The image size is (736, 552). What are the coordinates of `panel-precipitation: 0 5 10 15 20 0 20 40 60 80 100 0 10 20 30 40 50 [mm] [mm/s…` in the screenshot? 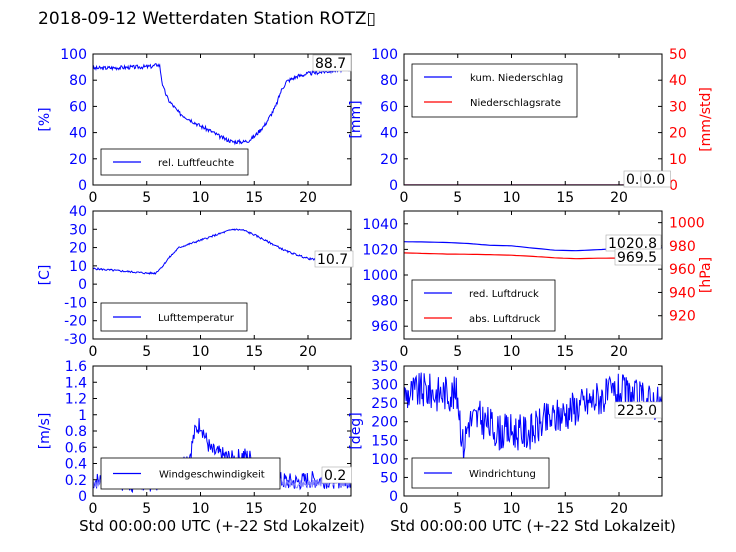 It's located at (531, 126).